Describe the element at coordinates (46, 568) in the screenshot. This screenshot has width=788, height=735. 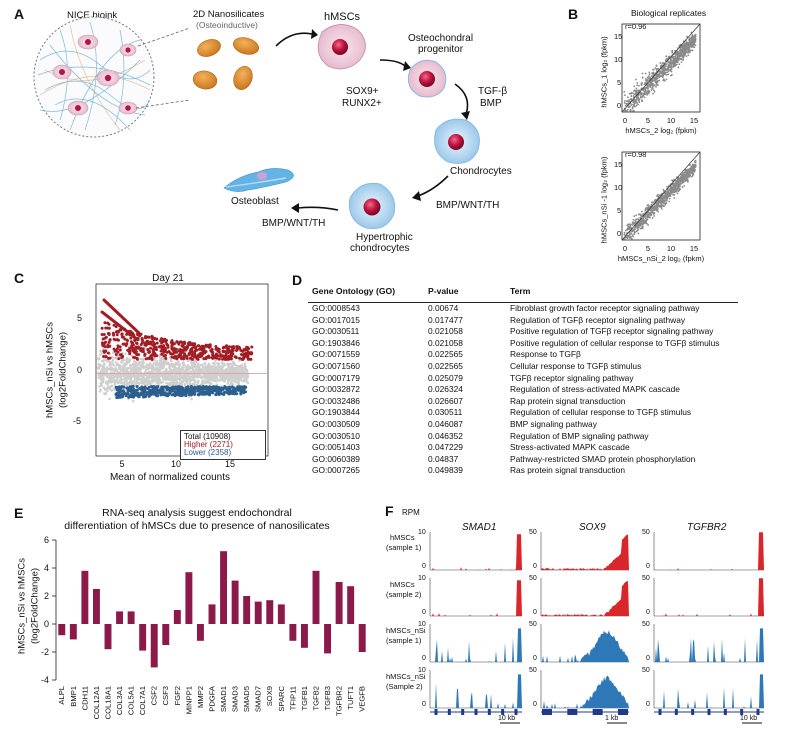
I see `e-ytick-label: 4` at that location.